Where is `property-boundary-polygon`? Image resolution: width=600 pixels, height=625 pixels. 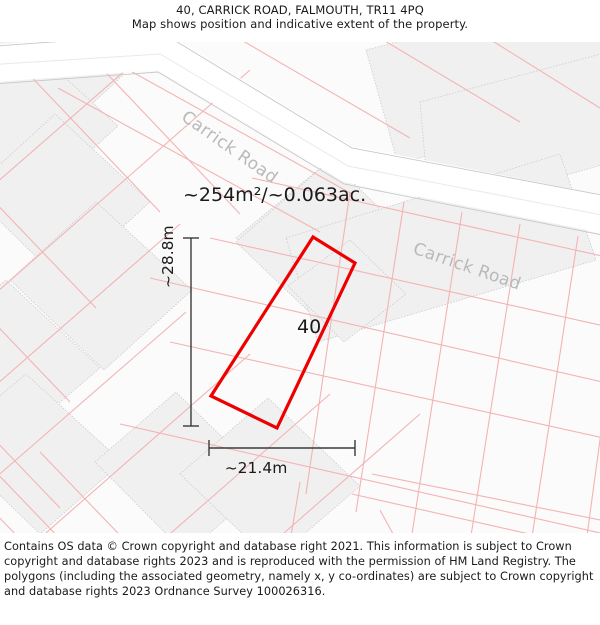 property-boundary-polygon is located at coordinates (283, 332).